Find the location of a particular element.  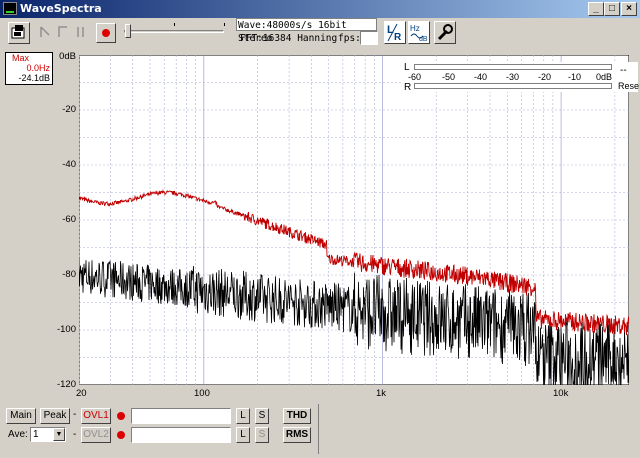

channel-lr-button: L R is located at coordinates (395, 32).